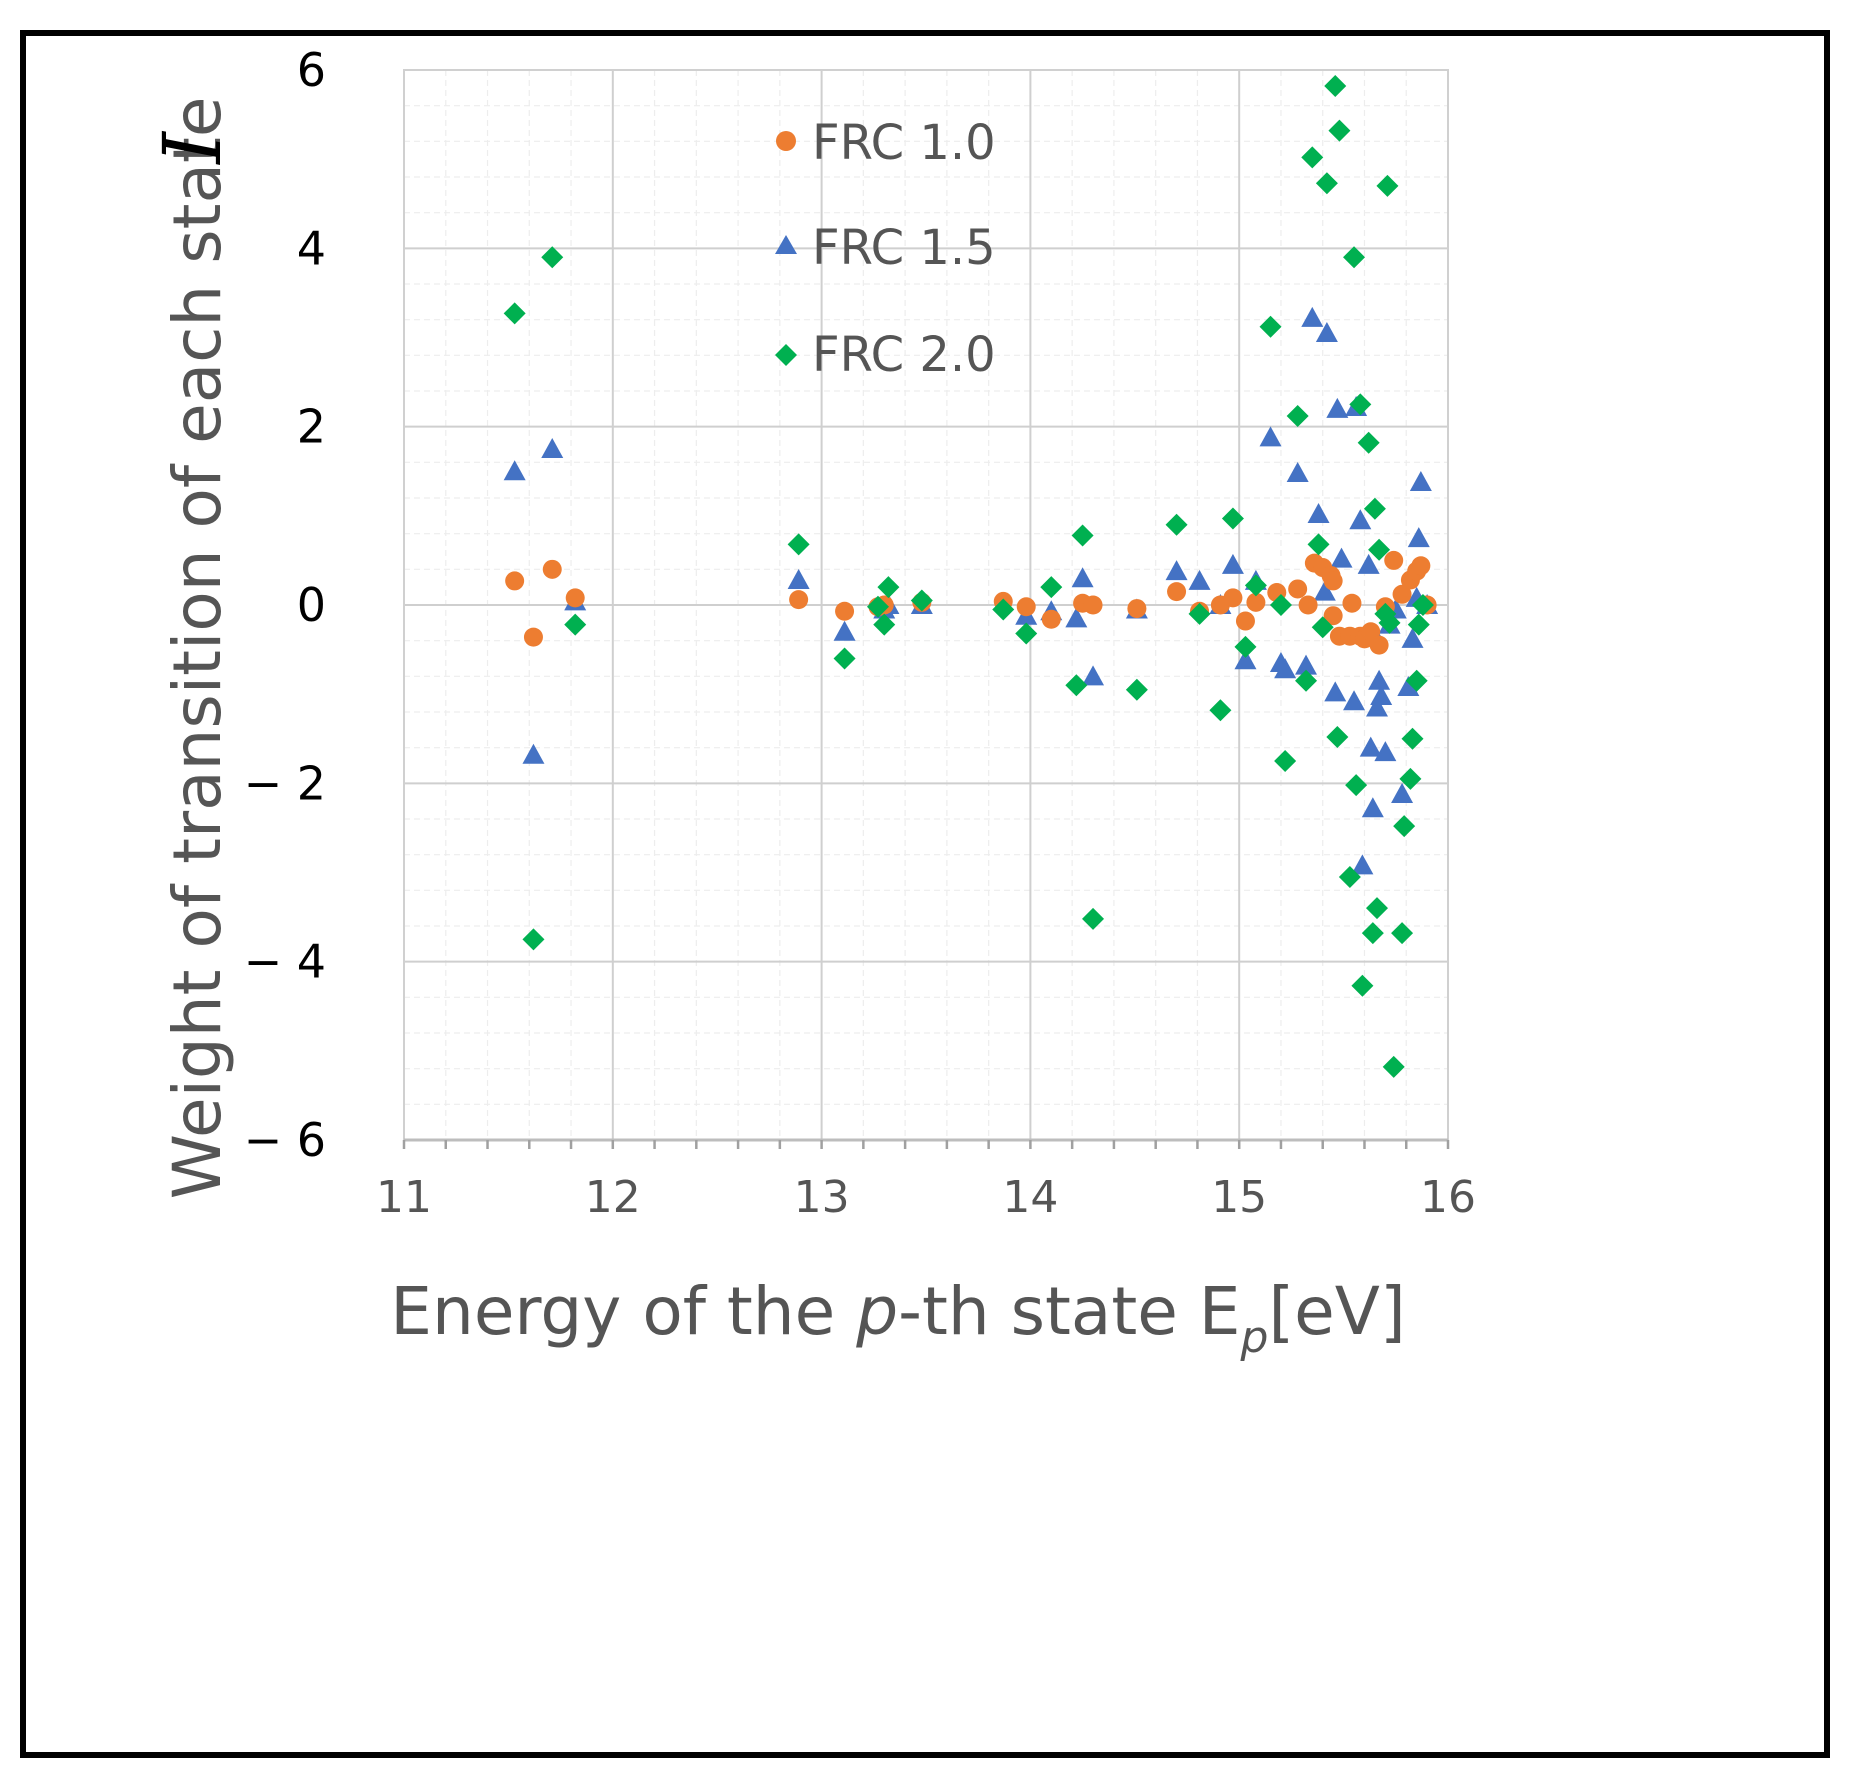 The image size is (1857, 1781). What do you see at coordinates (926, 1144) in the screenshot?
I see `x-axis-minor-ticks` at bounding box center [926, 1144].